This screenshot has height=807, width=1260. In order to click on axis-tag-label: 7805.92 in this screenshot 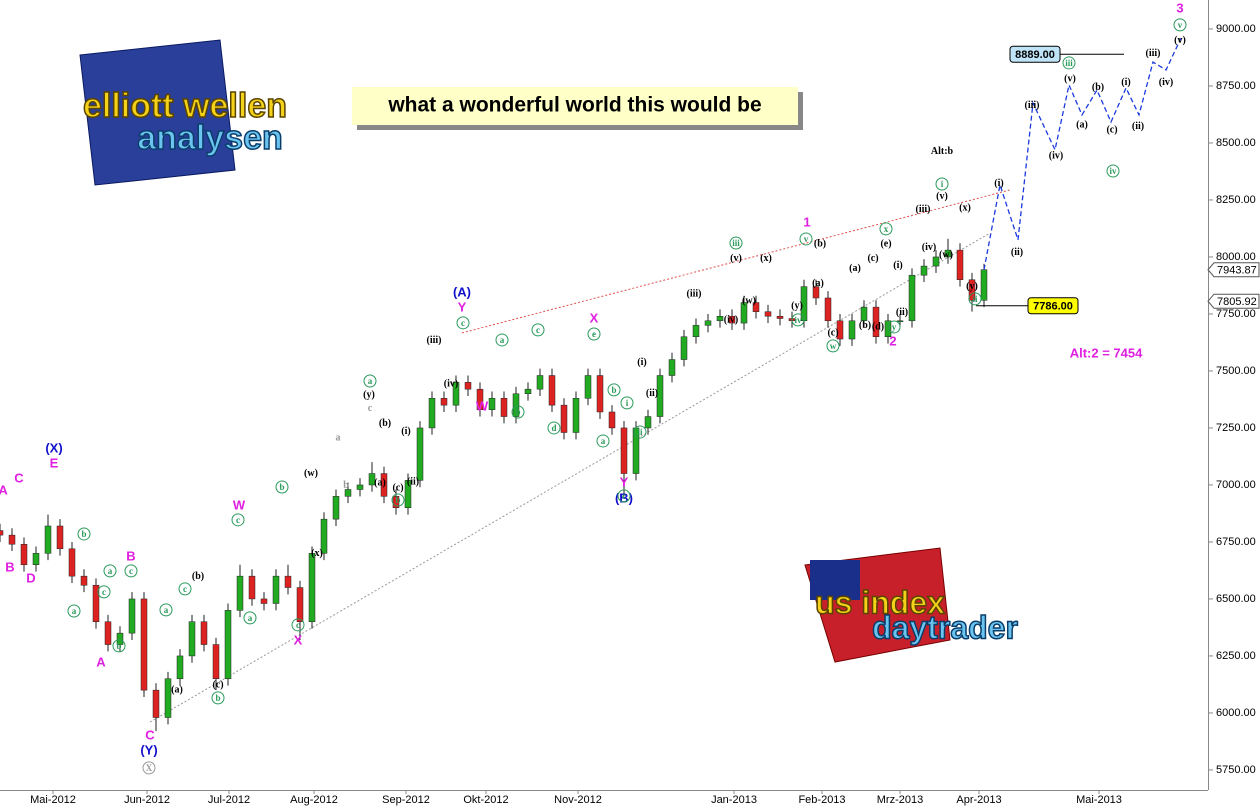, I will do `click(1237, 302)`.